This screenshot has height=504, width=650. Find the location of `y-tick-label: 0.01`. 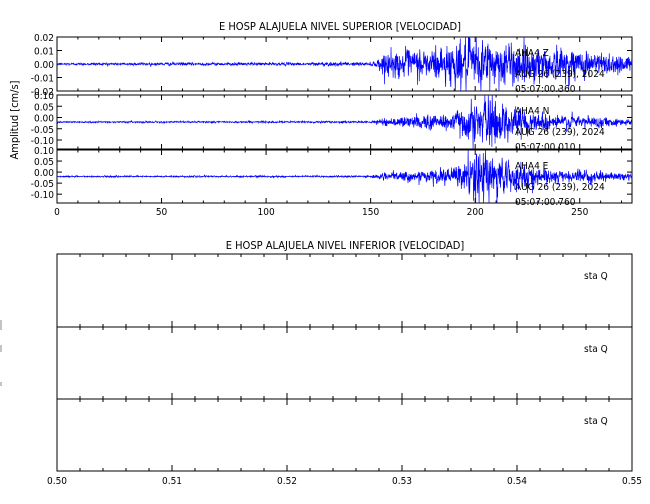

y-tick-label: 0.01 is located at coordinates (44, 52).